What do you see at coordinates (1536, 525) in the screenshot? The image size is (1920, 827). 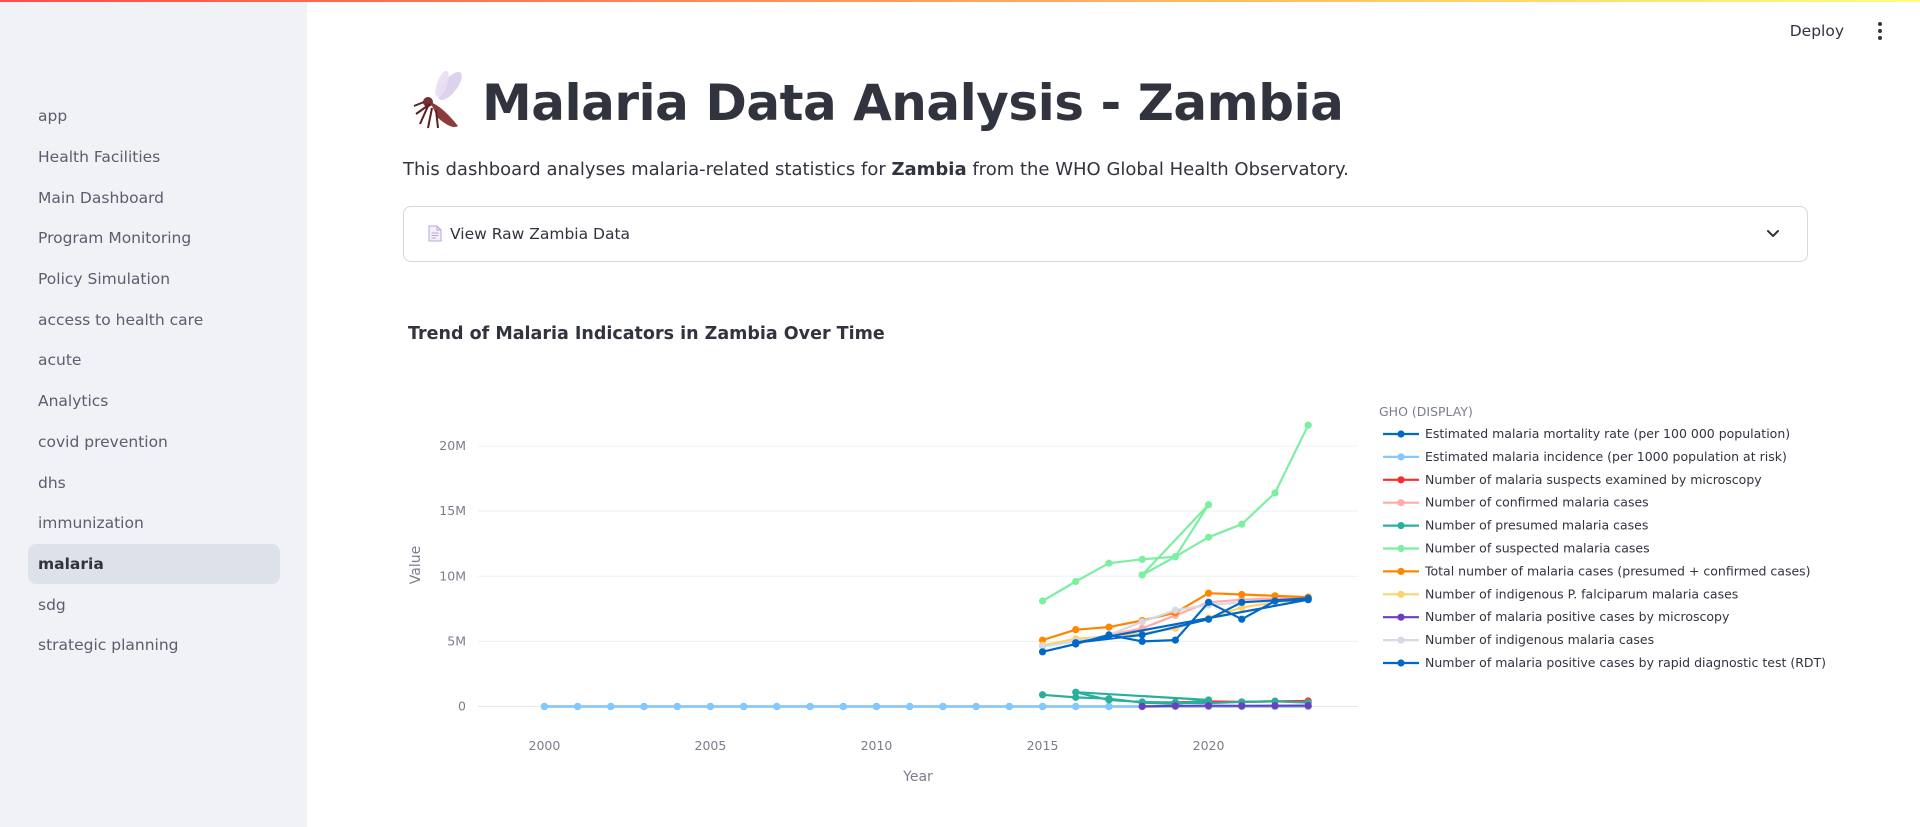 I see `legend-entry-label: Number of presumed malaria cases` at bounding box center [1536, 525].